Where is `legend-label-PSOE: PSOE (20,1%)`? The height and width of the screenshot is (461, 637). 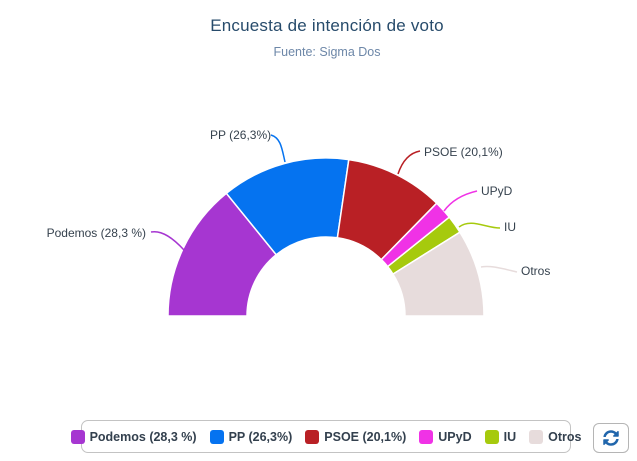 legend-label-PSOE: PSOE (20,1%) is located at coordinates (365, 436).